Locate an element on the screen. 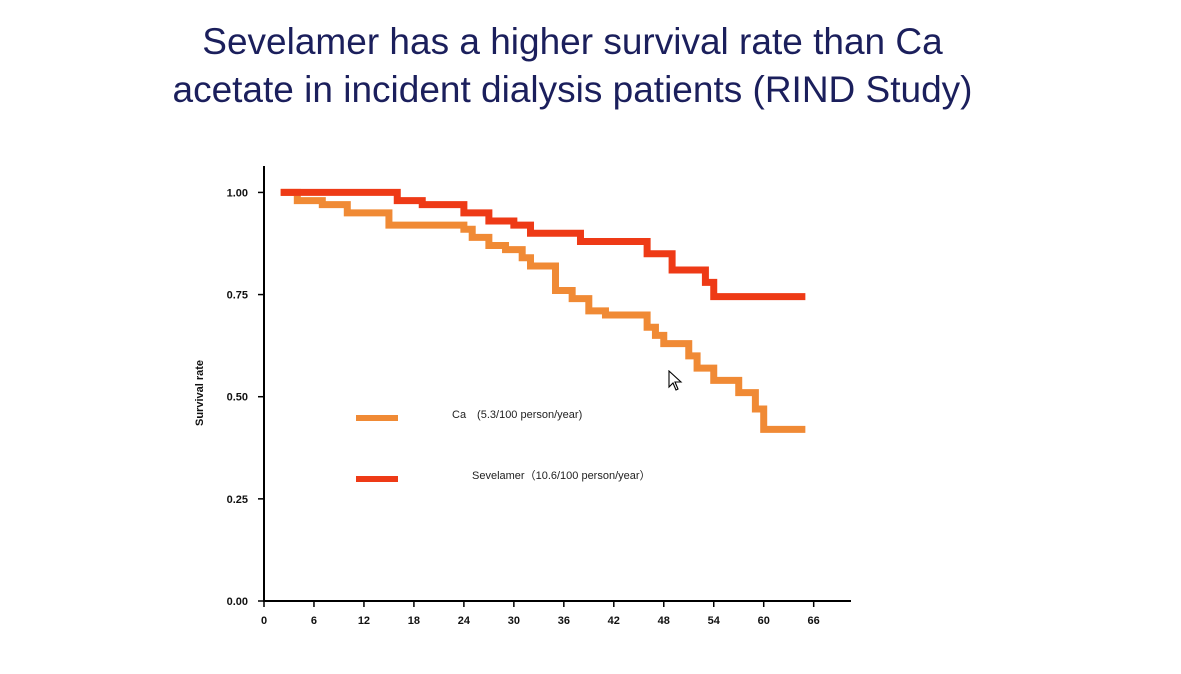  x-tick-label: 0 is located at coordinates (264, 621).